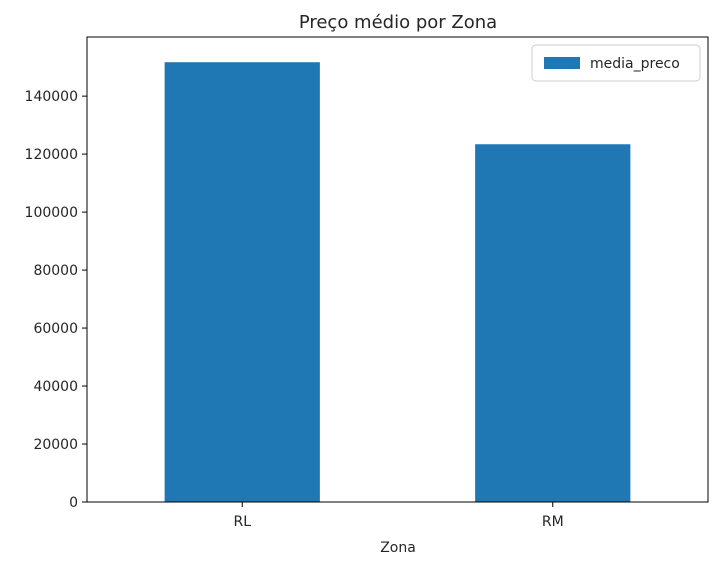 The height and width of the screenshot is (562, 717). Describe the element at coordinates (51, 97) in the screenshot. I see `y-tick-label: 140000` at that location.